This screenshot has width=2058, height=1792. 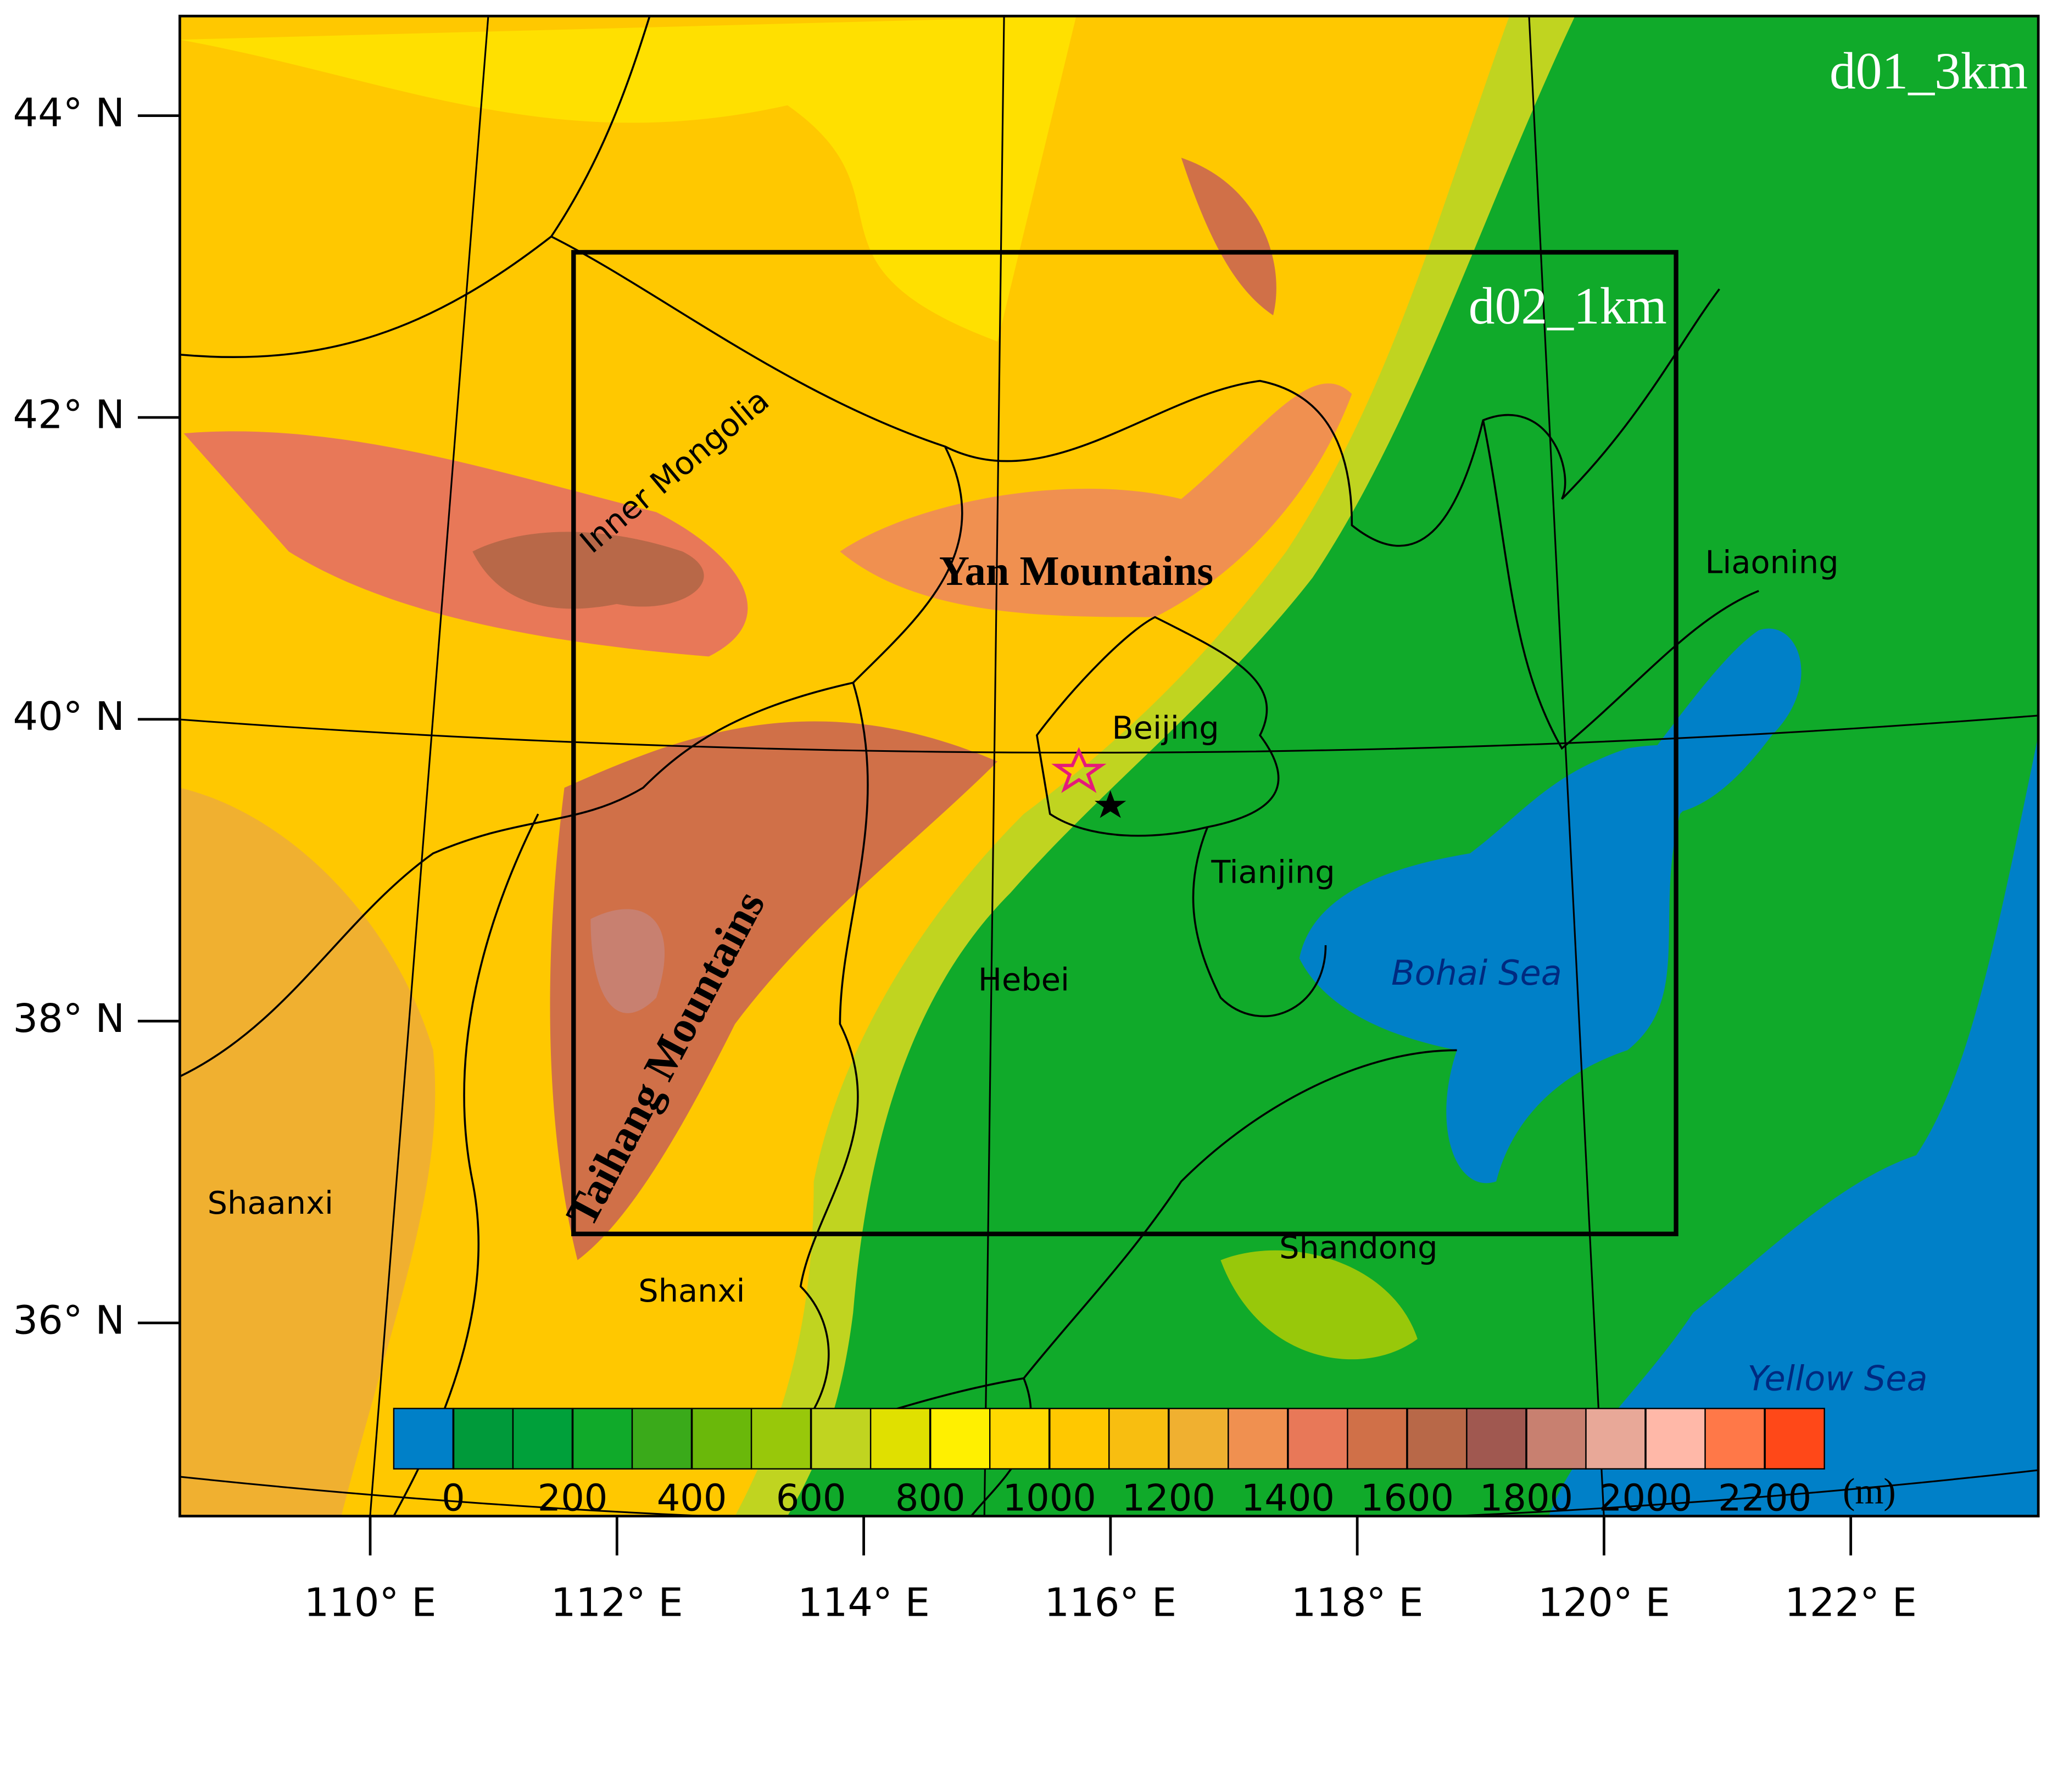 What do you see at coordinates (573, 1497) in the screenshot?
I see `colorbar-tick-label: 200` at bounding box center [573, 1497].